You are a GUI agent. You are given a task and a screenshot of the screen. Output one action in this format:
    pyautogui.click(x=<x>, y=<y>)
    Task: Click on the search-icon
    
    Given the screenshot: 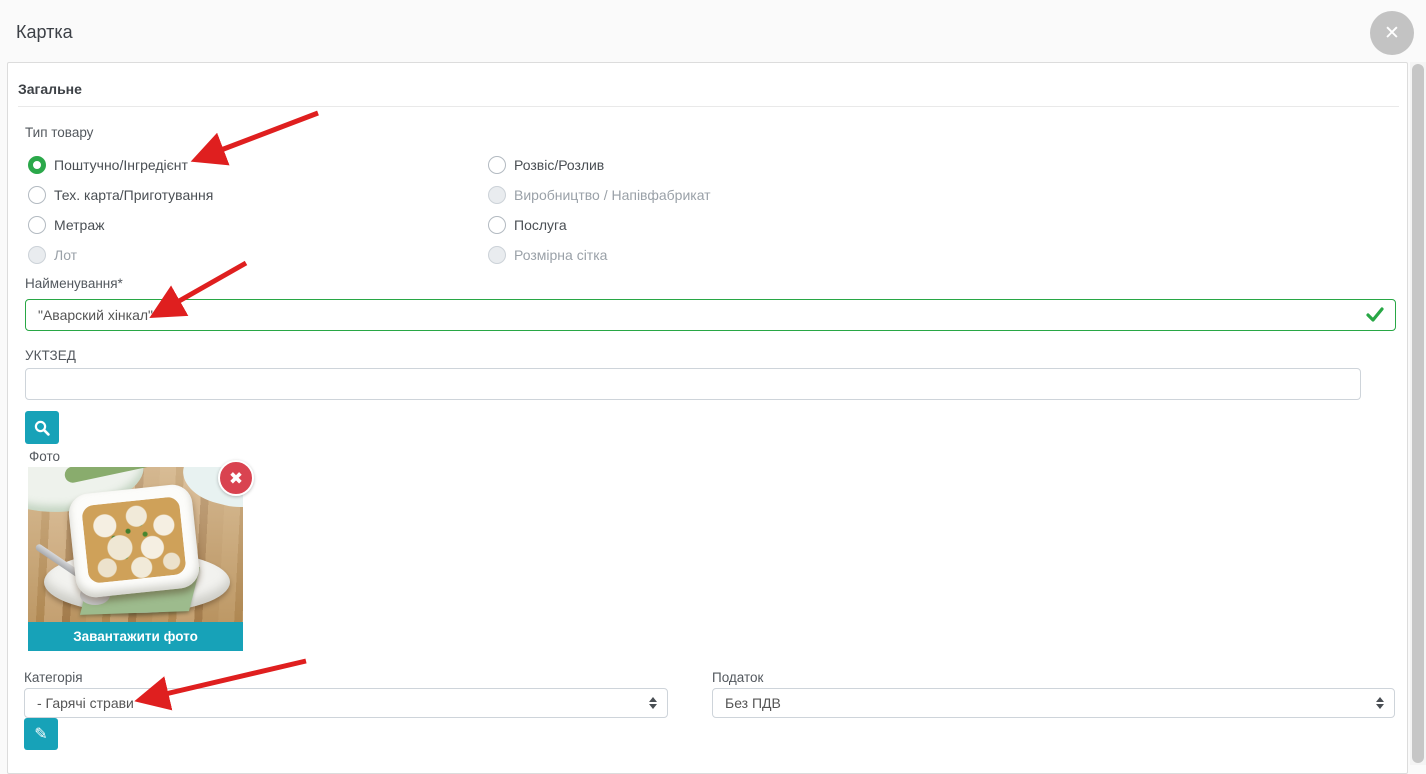 What is the action you would take?
    pyautogui.click(x=42, y=428)
    